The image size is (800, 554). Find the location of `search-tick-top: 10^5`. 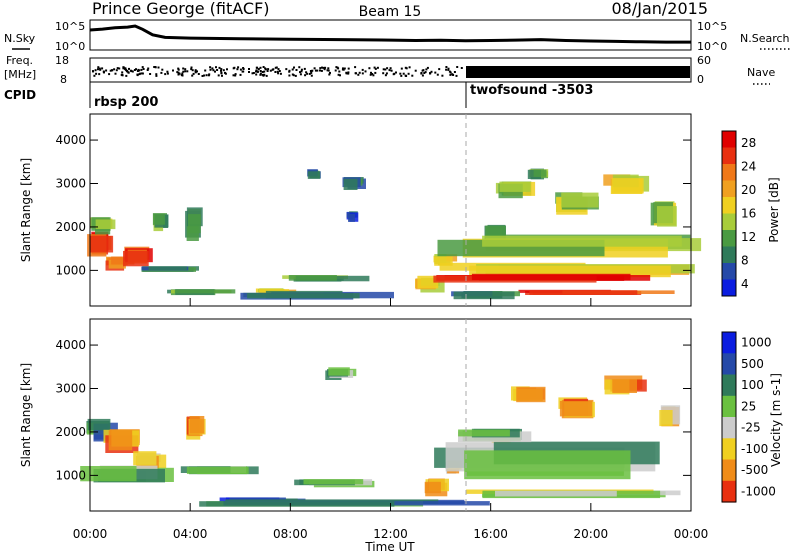

search-tick-top: 10^5 is located at coordinates (712, 26).